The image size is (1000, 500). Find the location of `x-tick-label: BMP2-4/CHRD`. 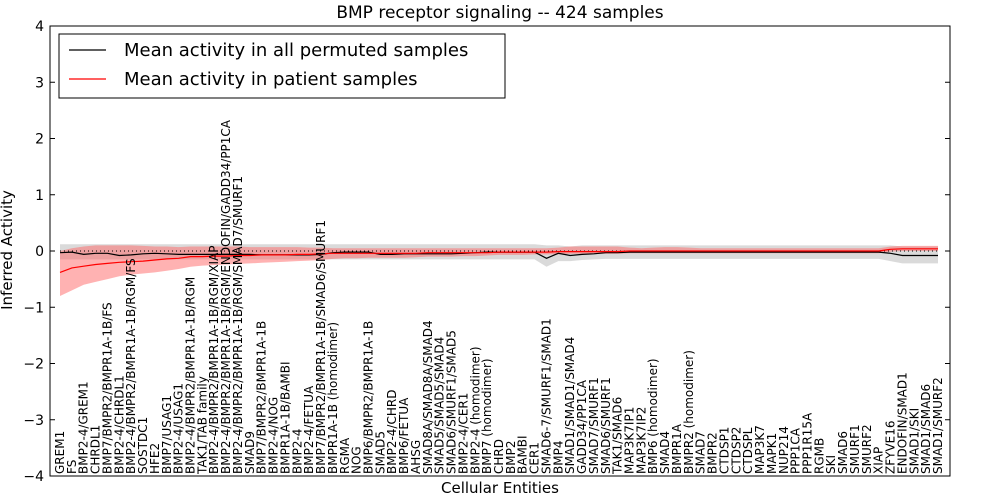

x-tick-label: BMP2-4/CHRD is located at coordinates (392, 432).